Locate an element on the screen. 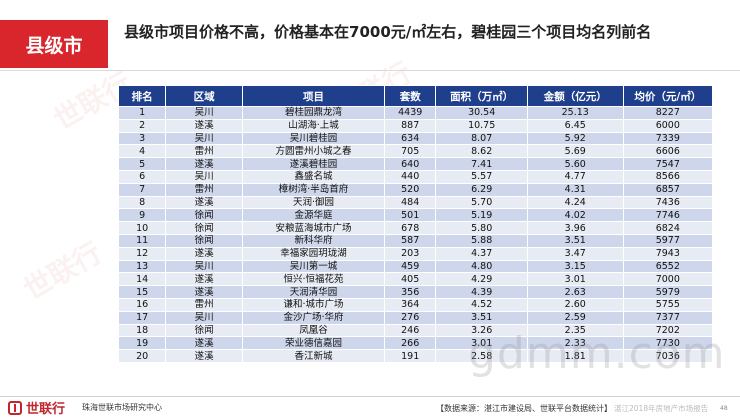 This screenshot has width=740, height=417. cell-project: 香江新城 is located at coordinates (313, 356).